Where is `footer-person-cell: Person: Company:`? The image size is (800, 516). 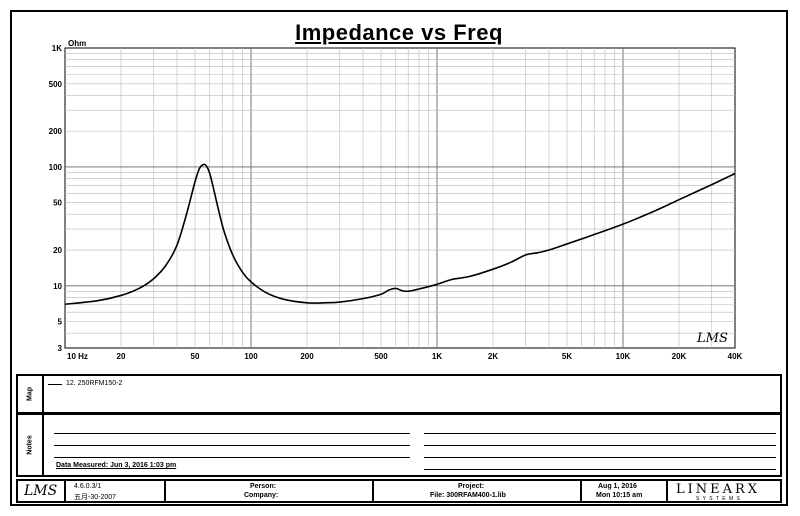
footer-person-cell: Person: Company: is located at coordinates (270, 491).